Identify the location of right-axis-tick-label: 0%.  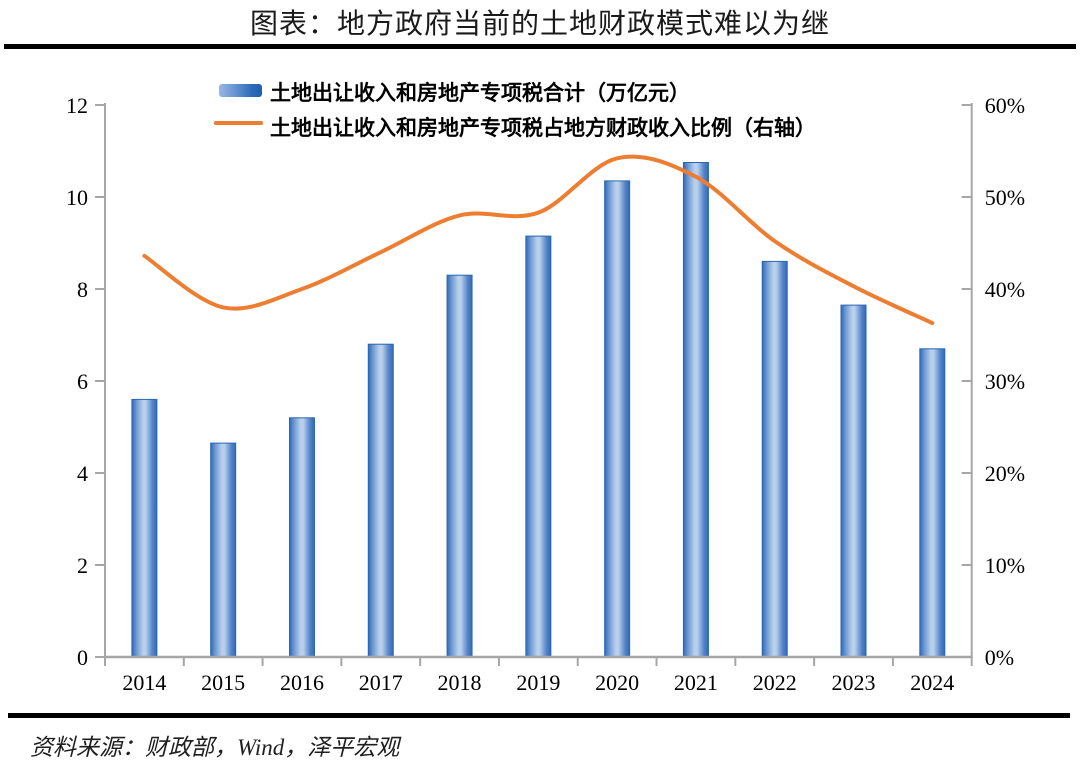
(999, 657).